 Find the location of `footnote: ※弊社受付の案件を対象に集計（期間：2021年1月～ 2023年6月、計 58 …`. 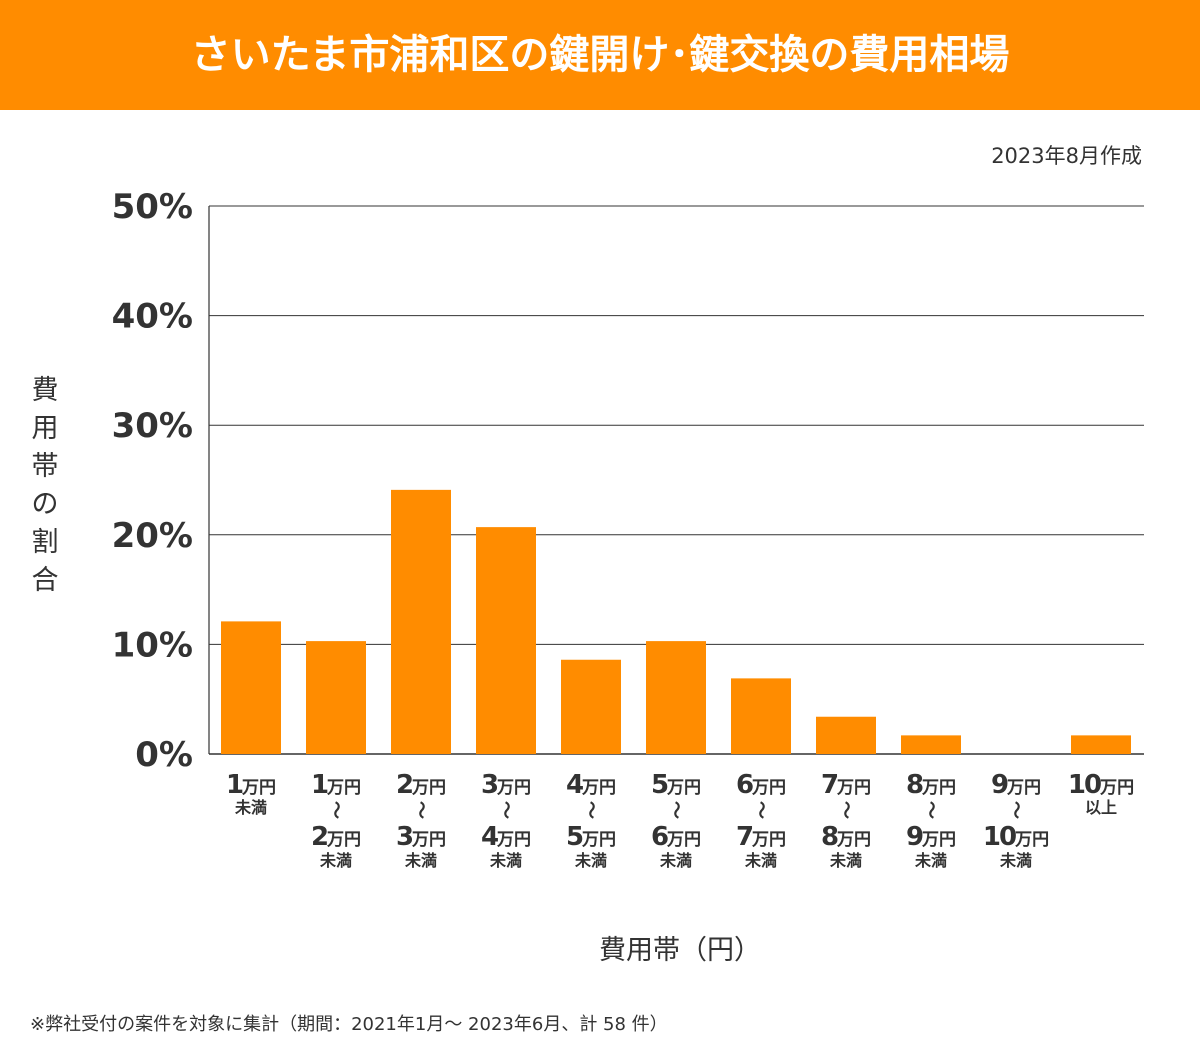

footnote: ※弊社受付の案件を対象に集計（期間：2021年1月～ 2023年6月、計 58 … is located at coordinates (349, 1024).